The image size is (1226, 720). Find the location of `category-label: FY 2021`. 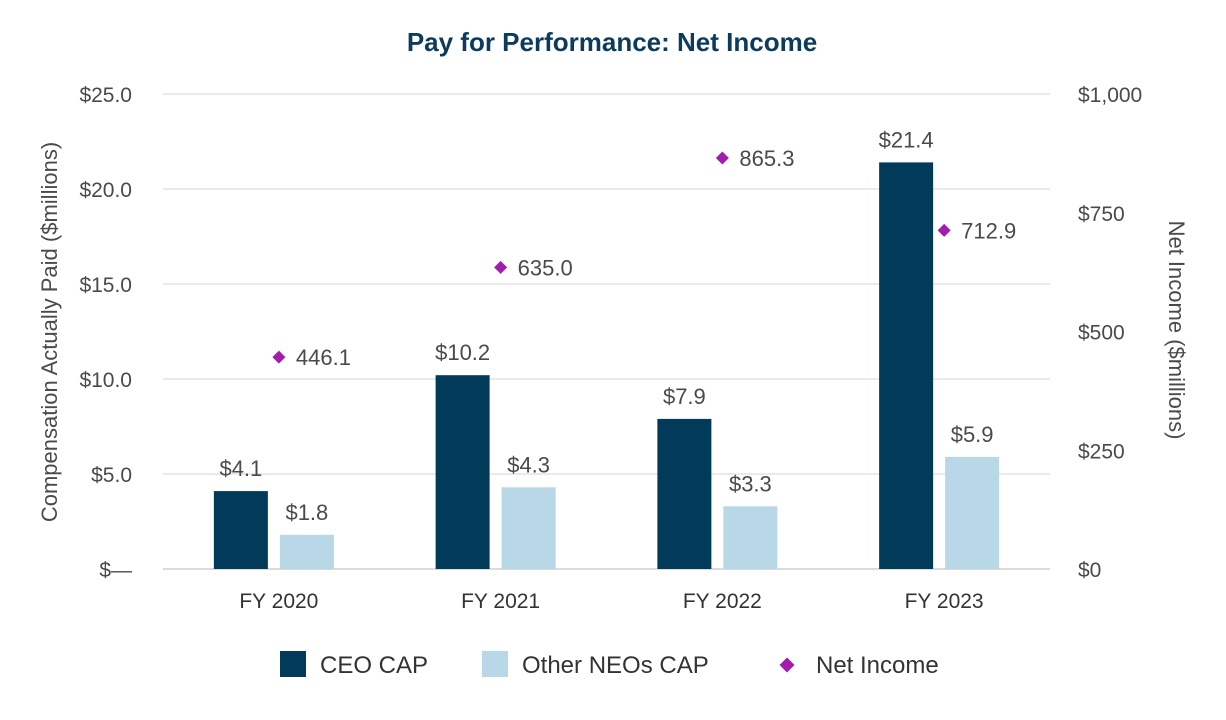

category-label: FY 2021 is located at coordinates (500, 601).